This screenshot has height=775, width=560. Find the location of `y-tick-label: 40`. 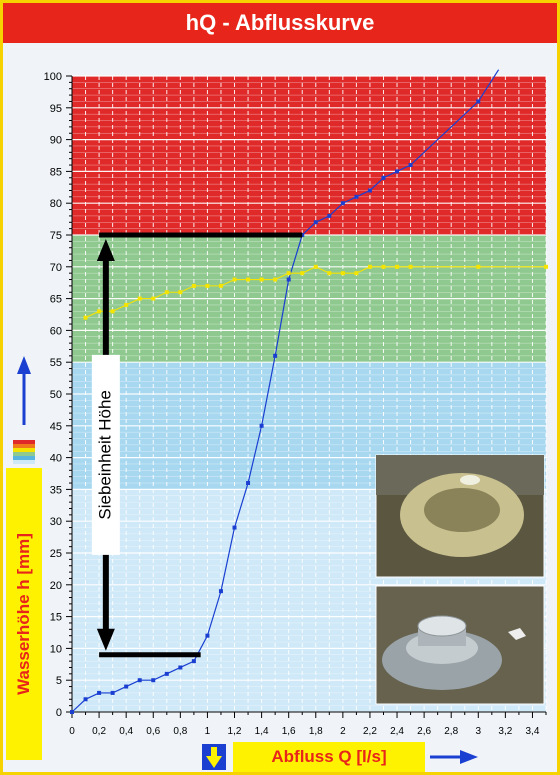

y-tick-label: 40 is located at coordinates (56, 459).